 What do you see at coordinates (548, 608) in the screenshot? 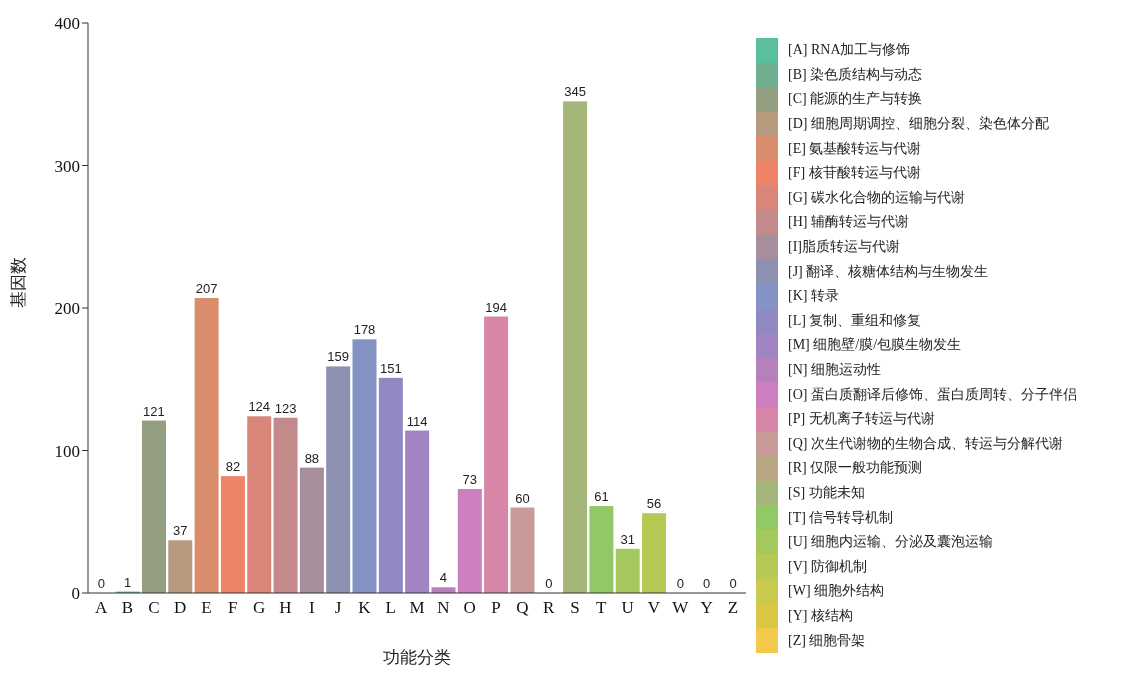
I see `x-tick-label: R` at bounding box center [548, 608].